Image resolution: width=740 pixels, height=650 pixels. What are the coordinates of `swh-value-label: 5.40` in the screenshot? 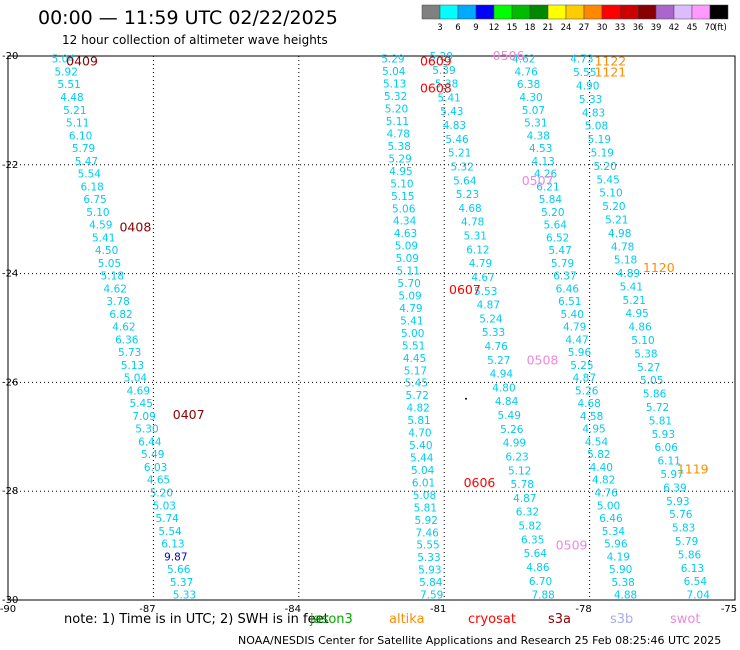 It's located at (420, 446).